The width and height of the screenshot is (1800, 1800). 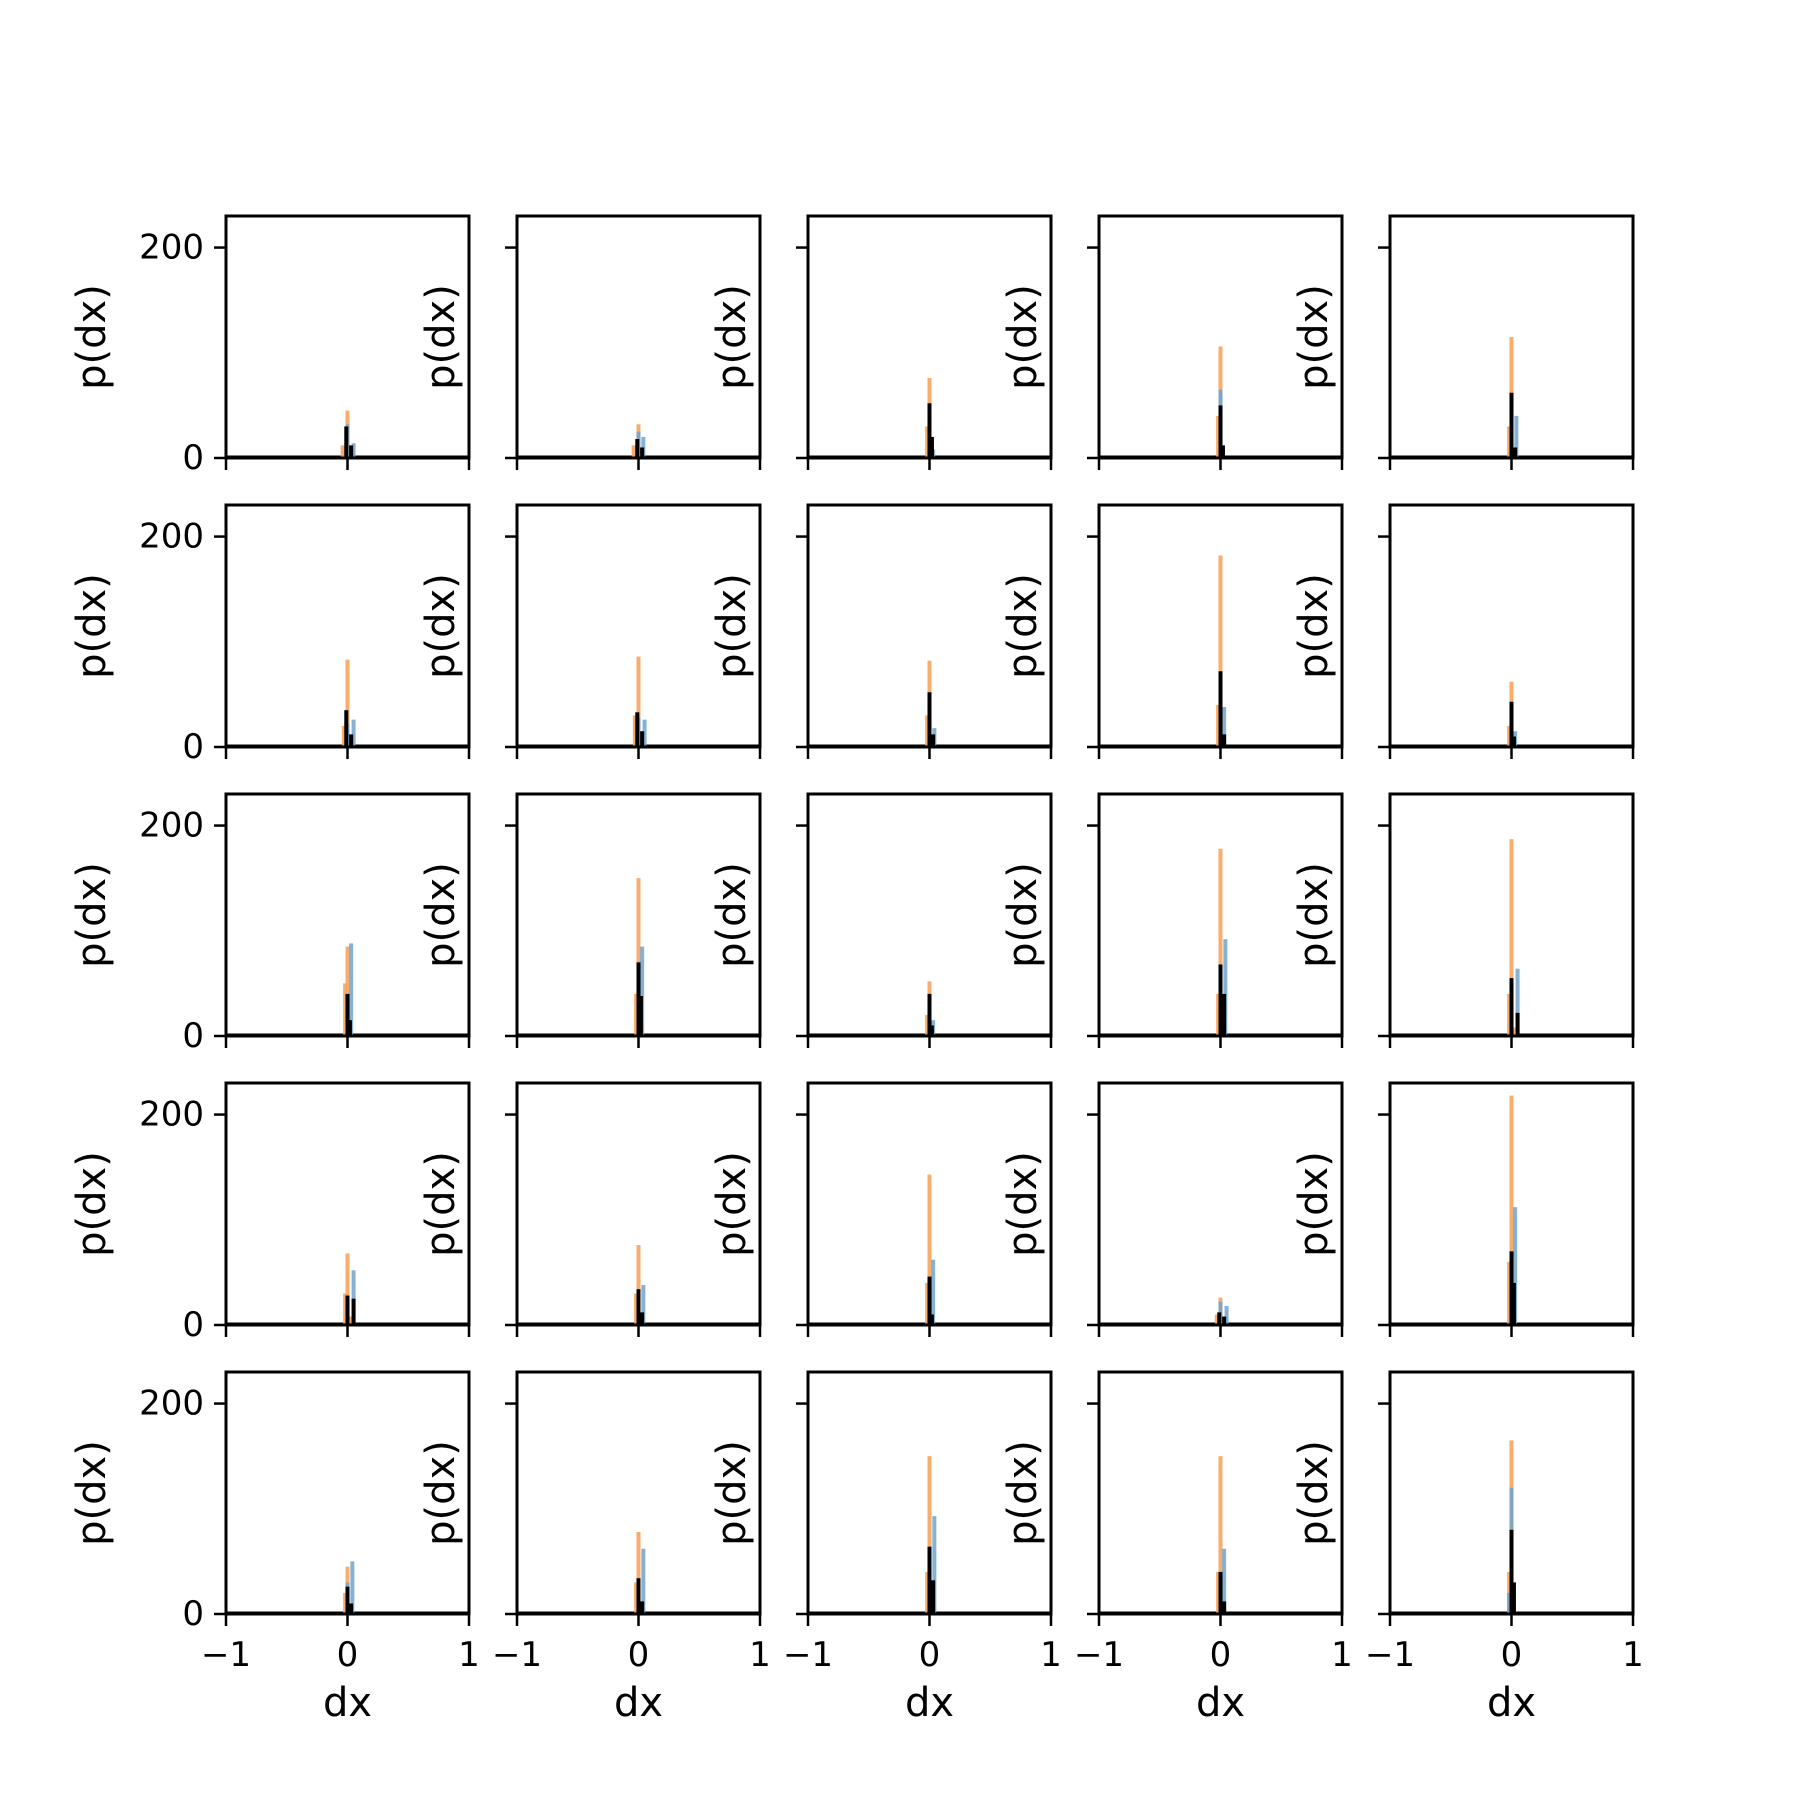 I want to click on histogram-panel-4-3: p(dx)dx, so click(x=881, y=1259).